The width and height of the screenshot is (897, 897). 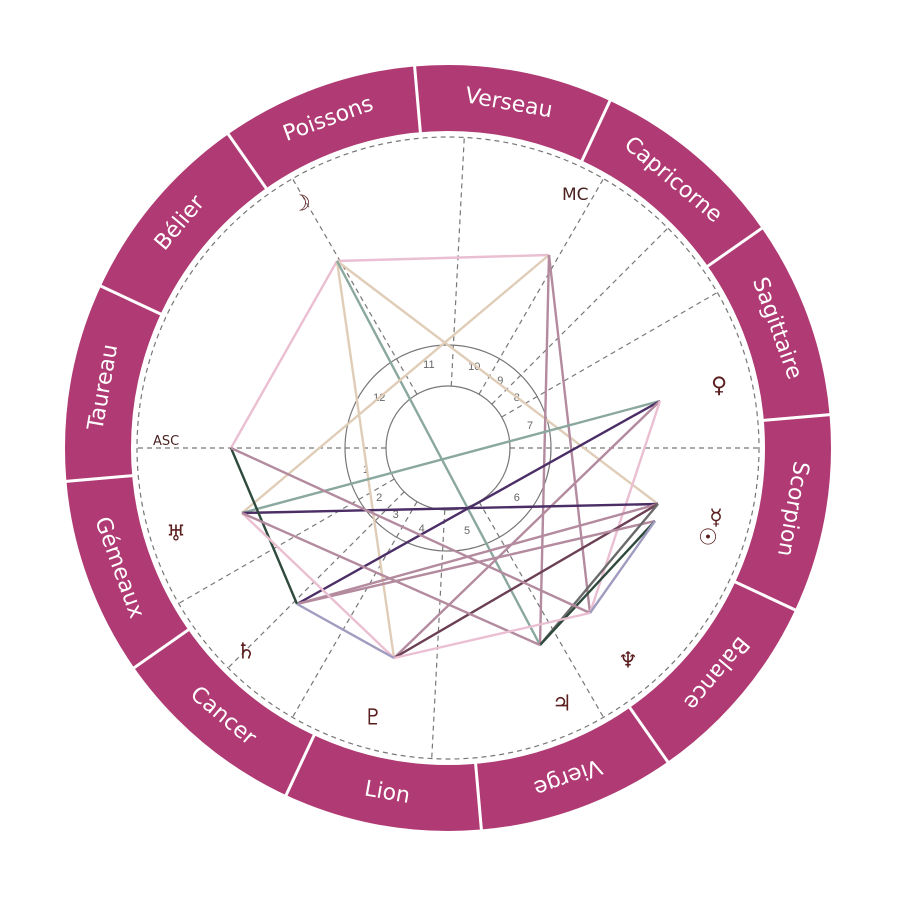 I want to click on uranus-icon: ♅, so click(x=176, y=534).